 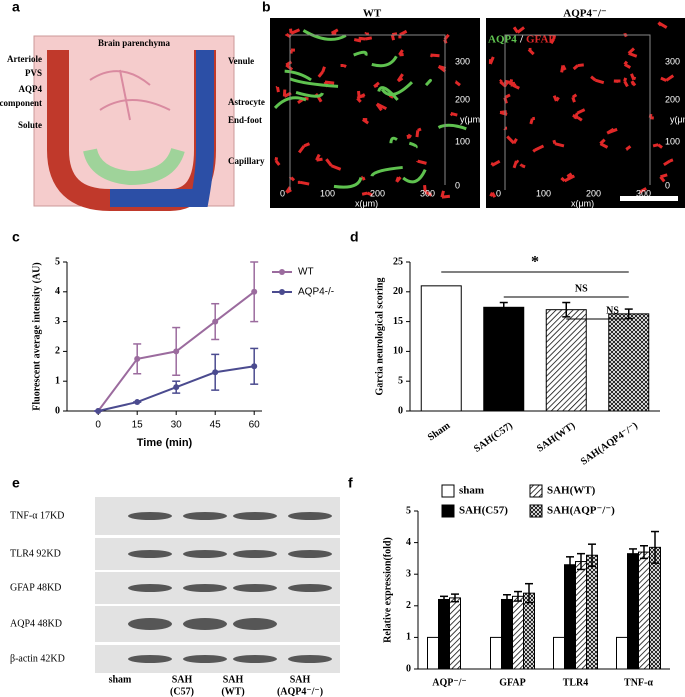 I want to click on panel-label: b, so click(x=266, y=7).